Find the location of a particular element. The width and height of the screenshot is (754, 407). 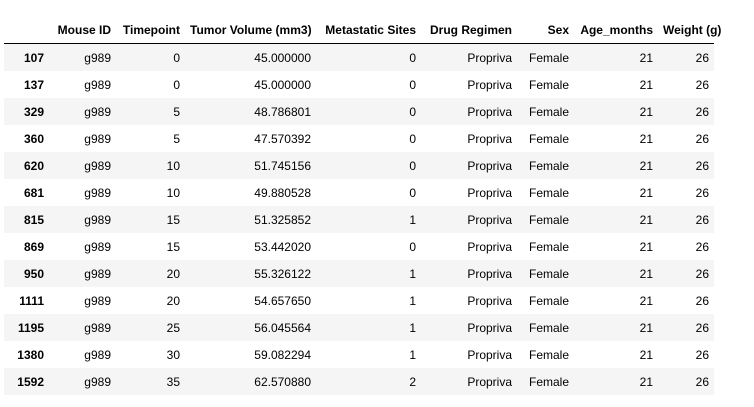

table-cell: 49.880528 is located at coordinates (282, 192).